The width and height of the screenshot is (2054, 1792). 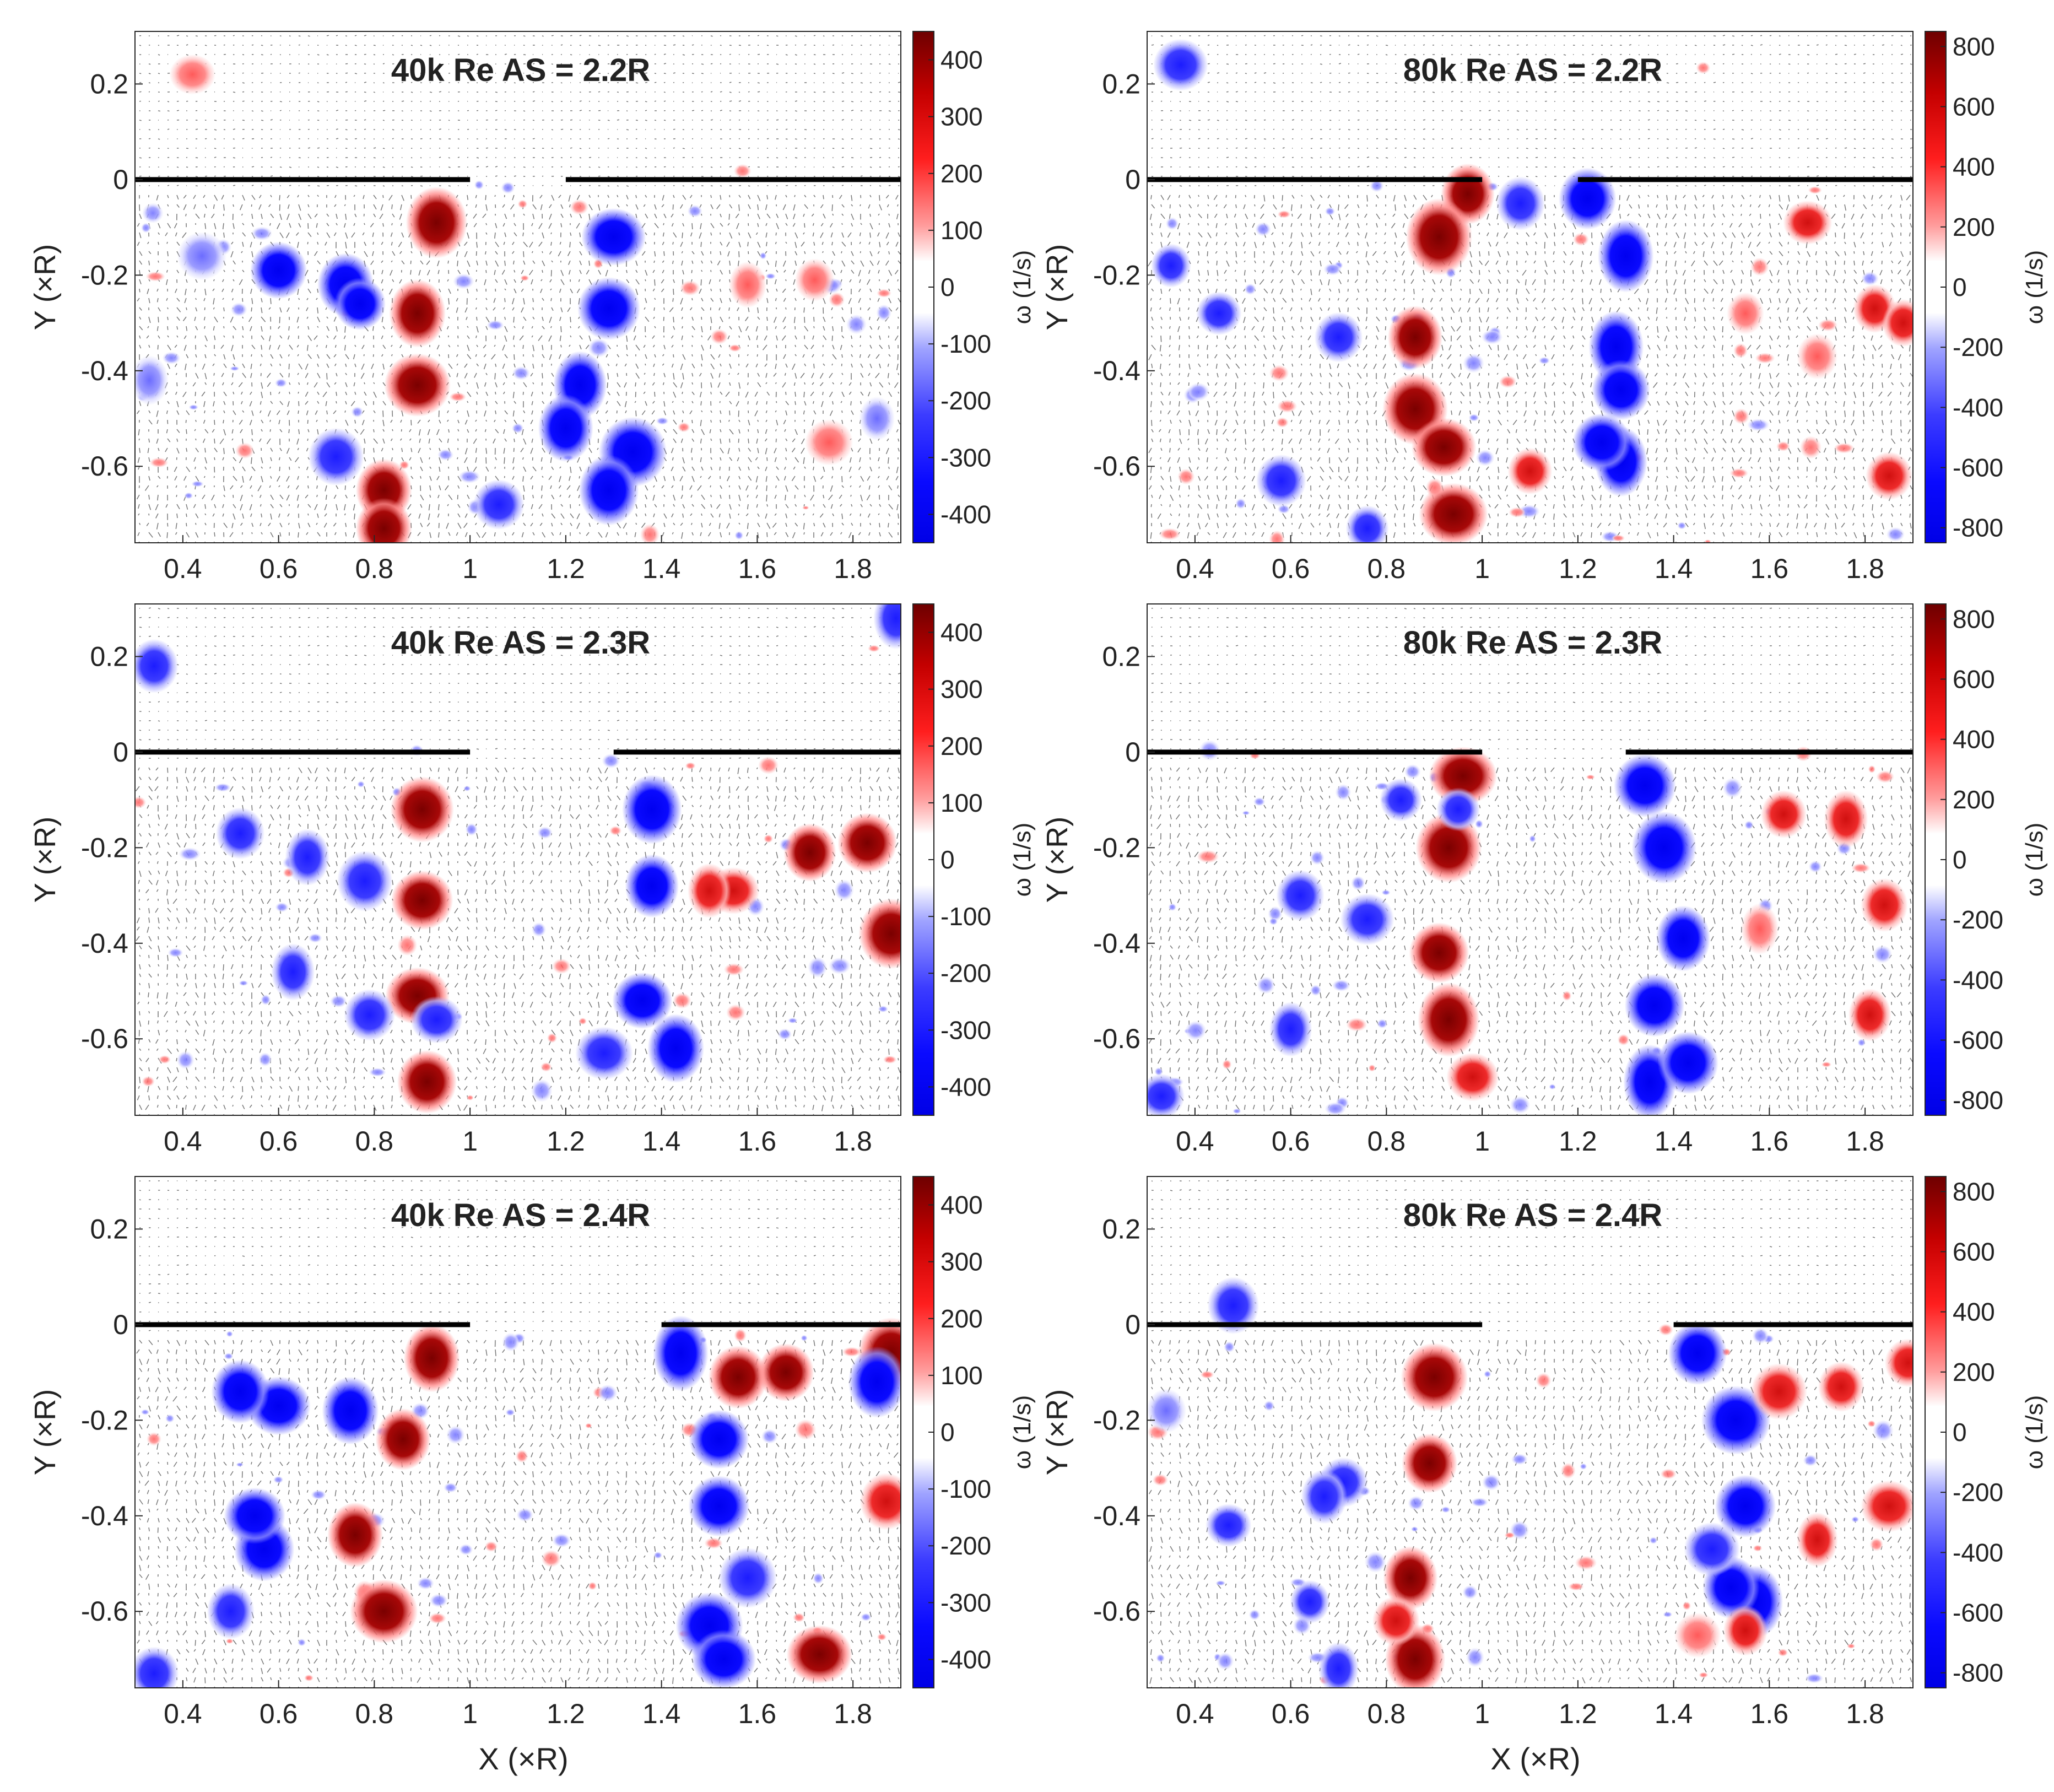 I want to click on colorbar-tick-label: -400, so click(x=1978, y=1552).